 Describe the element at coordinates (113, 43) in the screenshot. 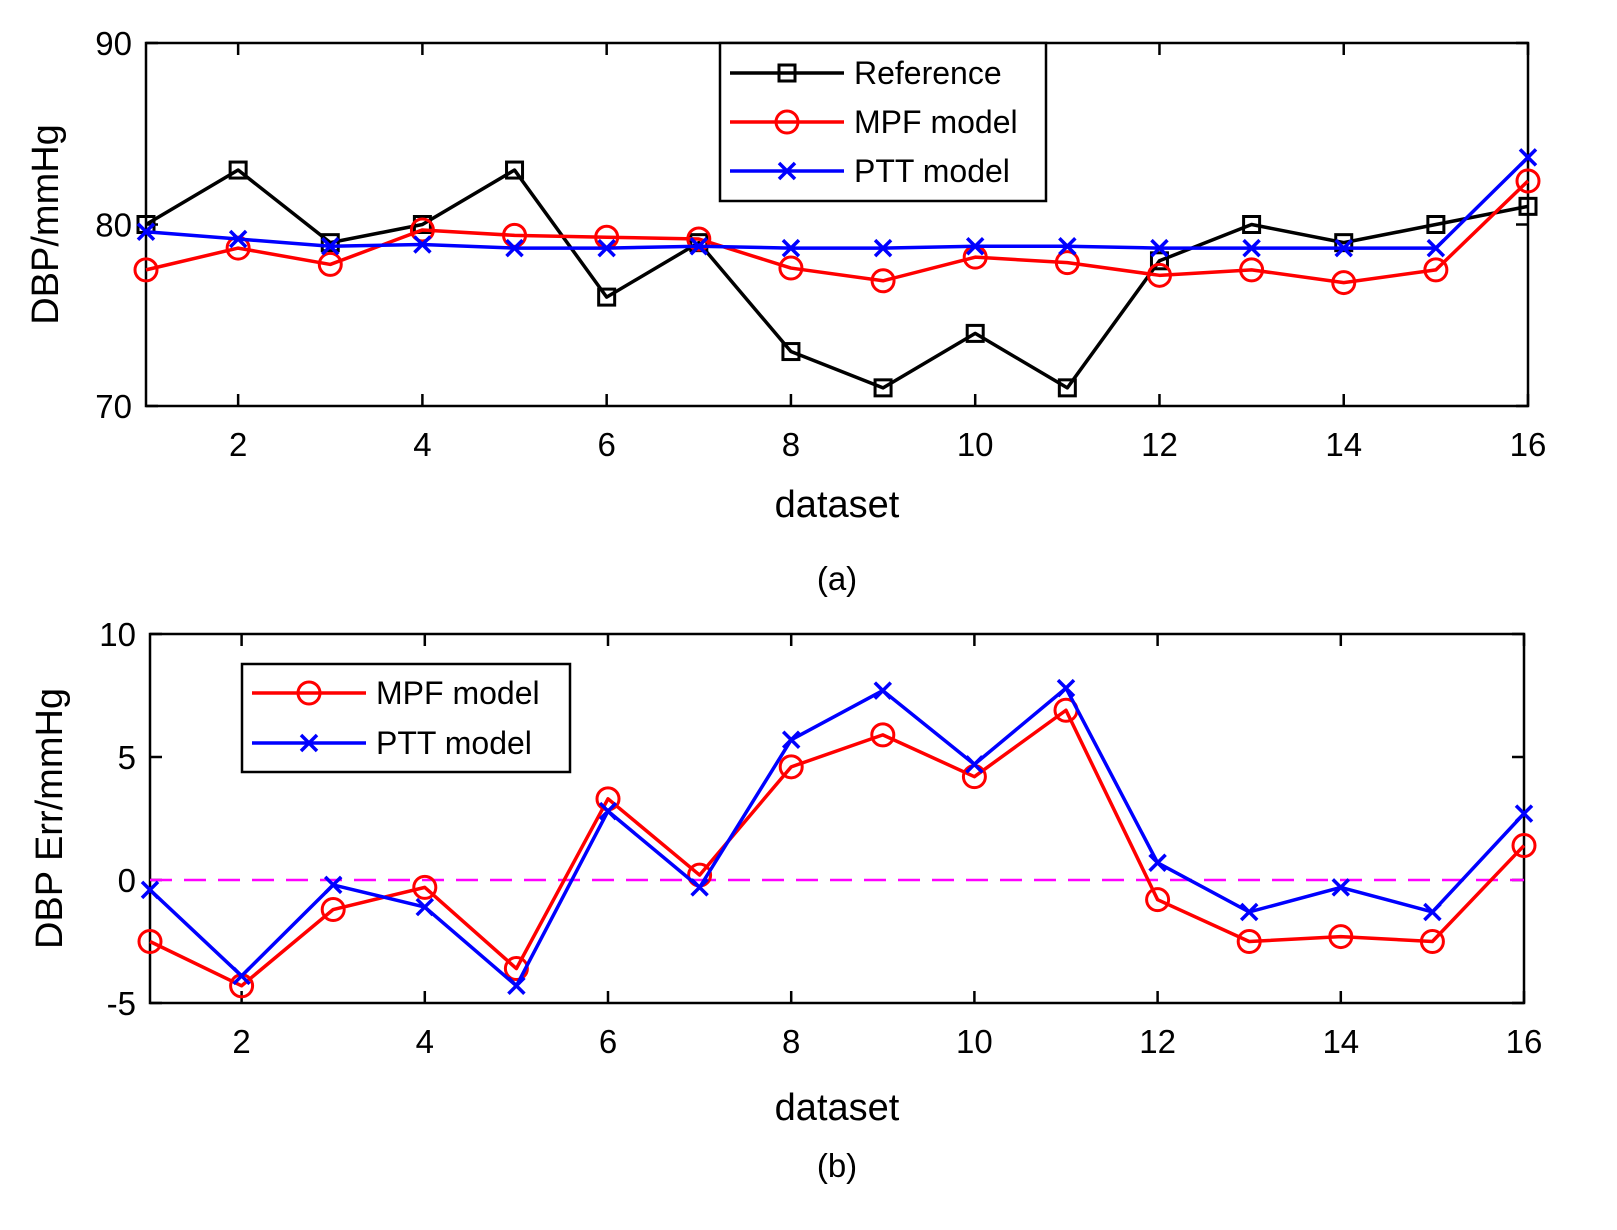

I see `y-tick-label: 90` at that location.